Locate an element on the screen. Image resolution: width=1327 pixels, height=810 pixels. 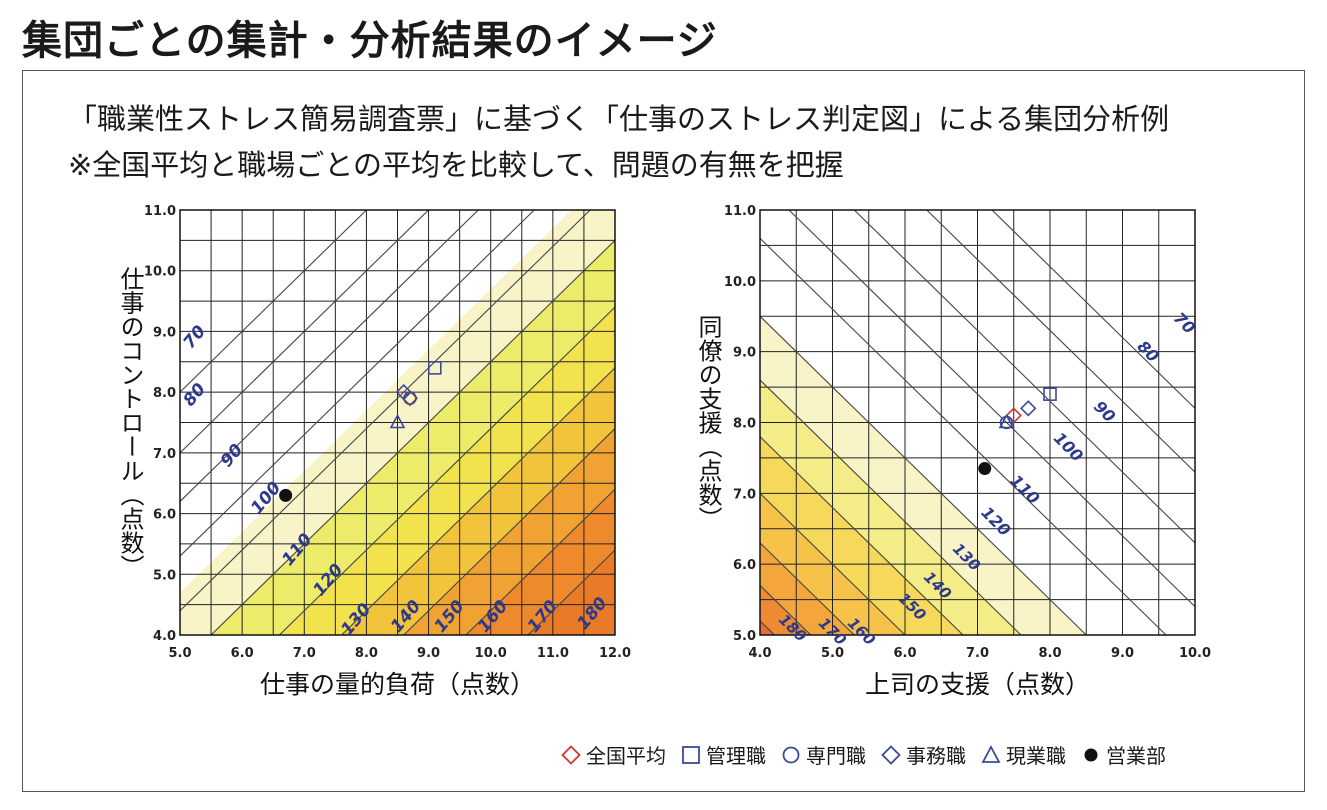
legend-item-managers: 管理職 is located at coordinates (723, 754).